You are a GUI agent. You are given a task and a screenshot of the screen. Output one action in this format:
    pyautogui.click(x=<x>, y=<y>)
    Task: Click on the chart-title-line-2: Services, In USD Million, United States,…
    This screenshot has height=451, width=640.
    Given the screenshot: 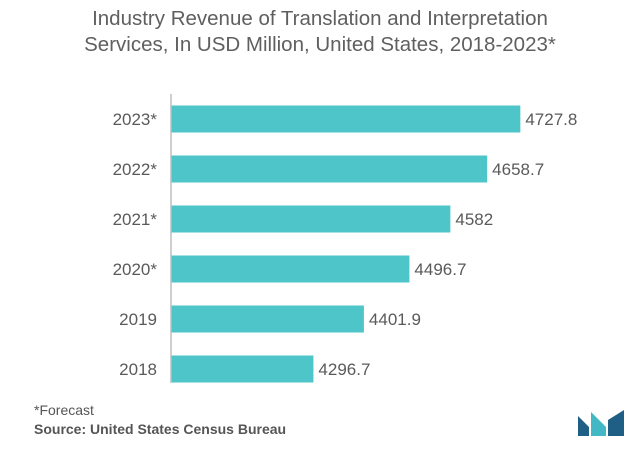 What is the action you would take?
    pyautogui.click(x=320, y=44)
    